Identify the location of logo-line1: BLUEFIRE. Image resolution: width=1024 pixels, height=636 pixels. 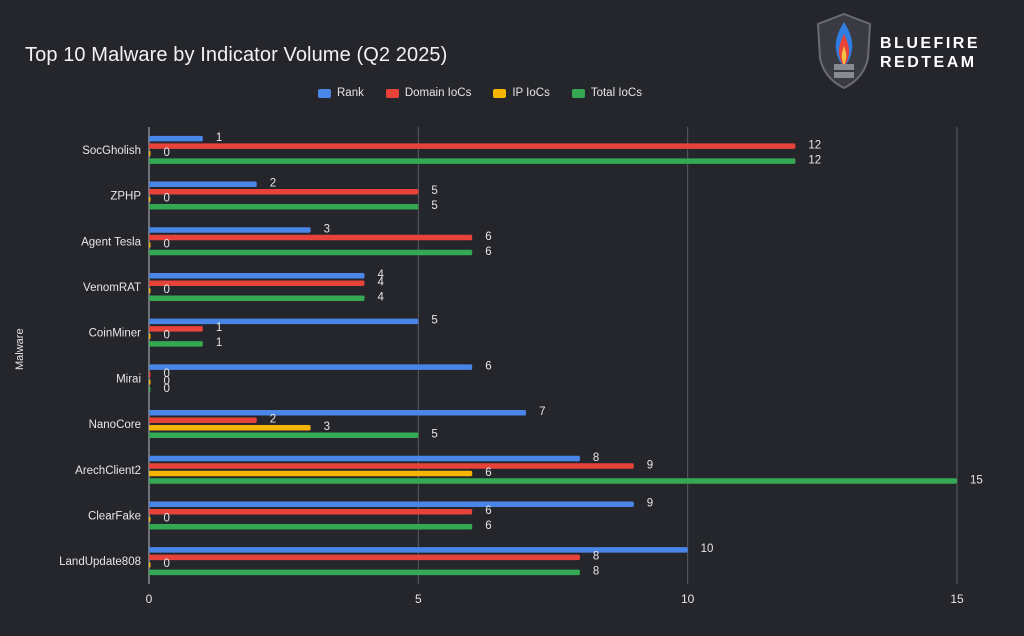
(930, 43).